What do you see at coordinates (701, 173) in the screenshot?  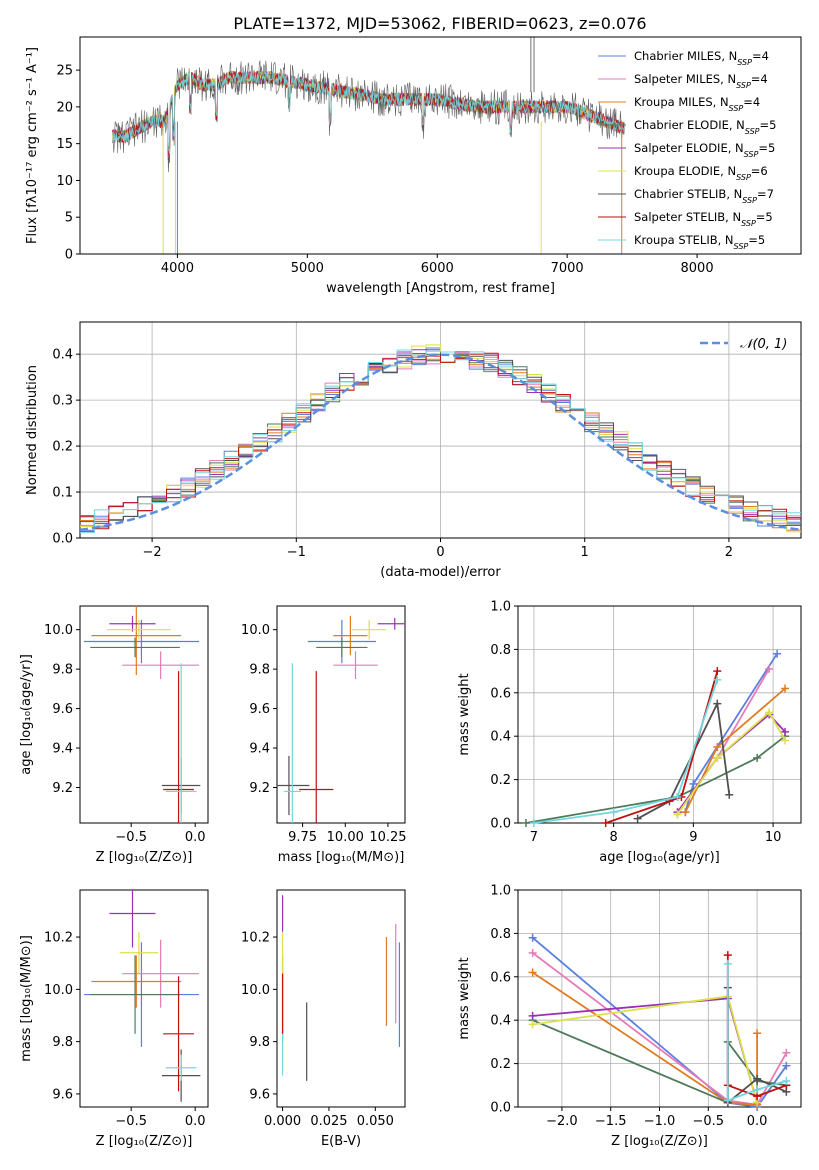 I see `legend-entry: Kroupa ELODIE, NSSP=6` at bounding box center [701, 173].